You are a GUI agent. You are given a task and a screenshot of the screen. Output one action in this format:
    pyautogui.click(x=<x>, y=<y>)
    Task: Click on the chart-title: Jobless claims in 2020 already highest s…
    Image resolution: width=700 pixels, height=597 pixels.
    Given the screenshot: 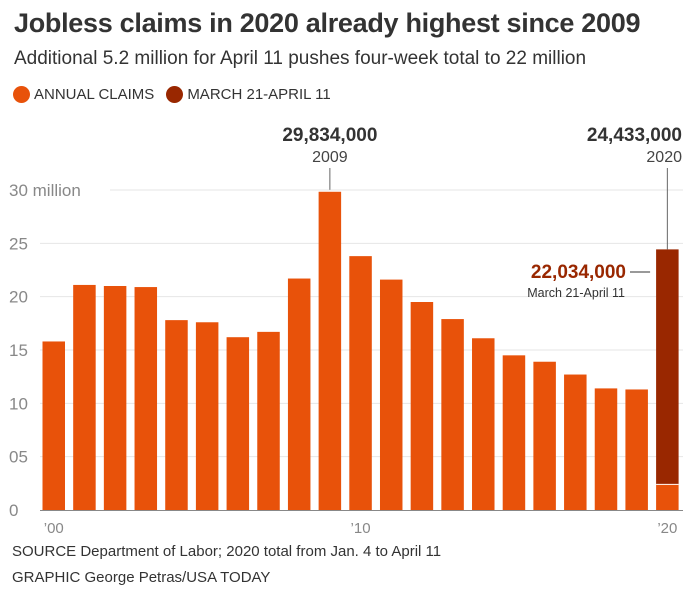 What is the action you would take?
    pyautogui.click(x=327, y=23)
    